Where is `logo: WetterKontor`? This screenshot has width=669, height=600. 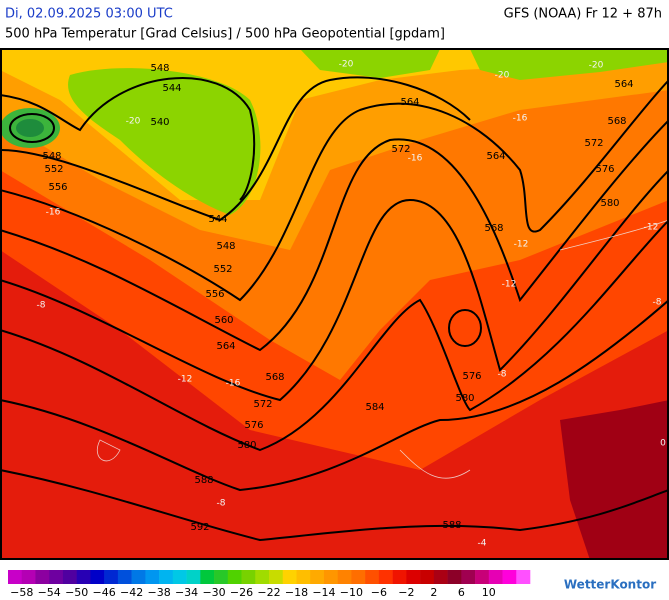
logo: WetterKontor is located at coordinates (610, 585).